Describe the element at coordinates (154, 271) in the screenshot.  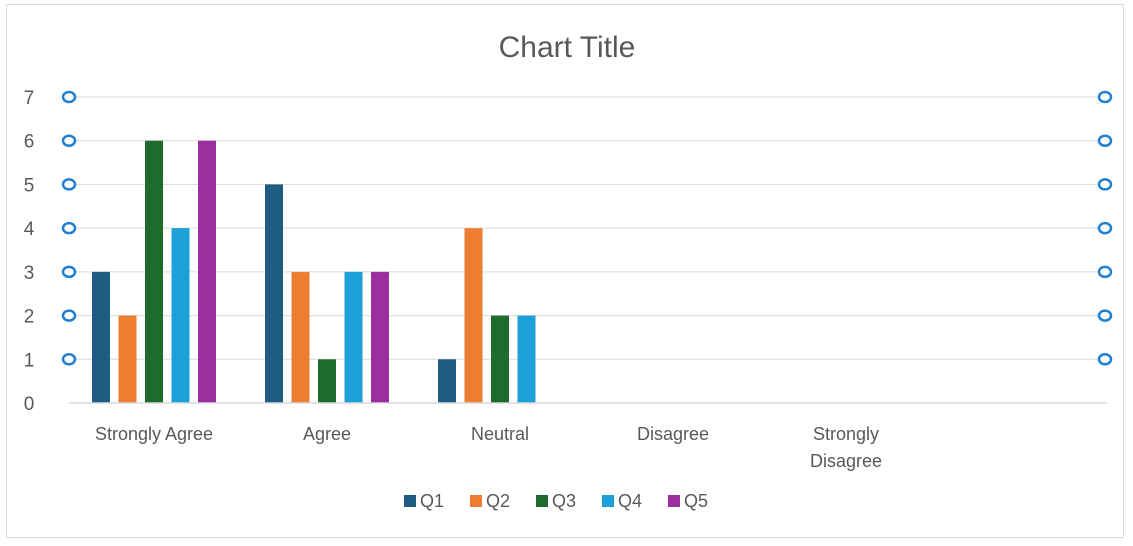
I see `bar-q3-strongly-agree` at that location.